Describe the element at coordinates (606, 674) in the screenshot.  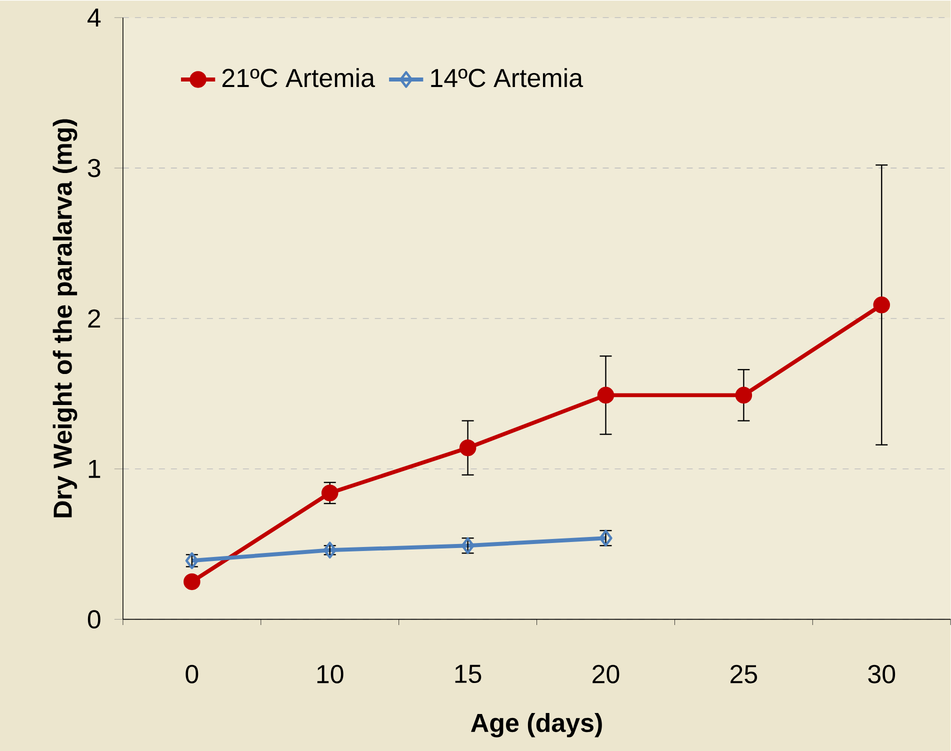
I see `x-tick-label: 20` at that location.